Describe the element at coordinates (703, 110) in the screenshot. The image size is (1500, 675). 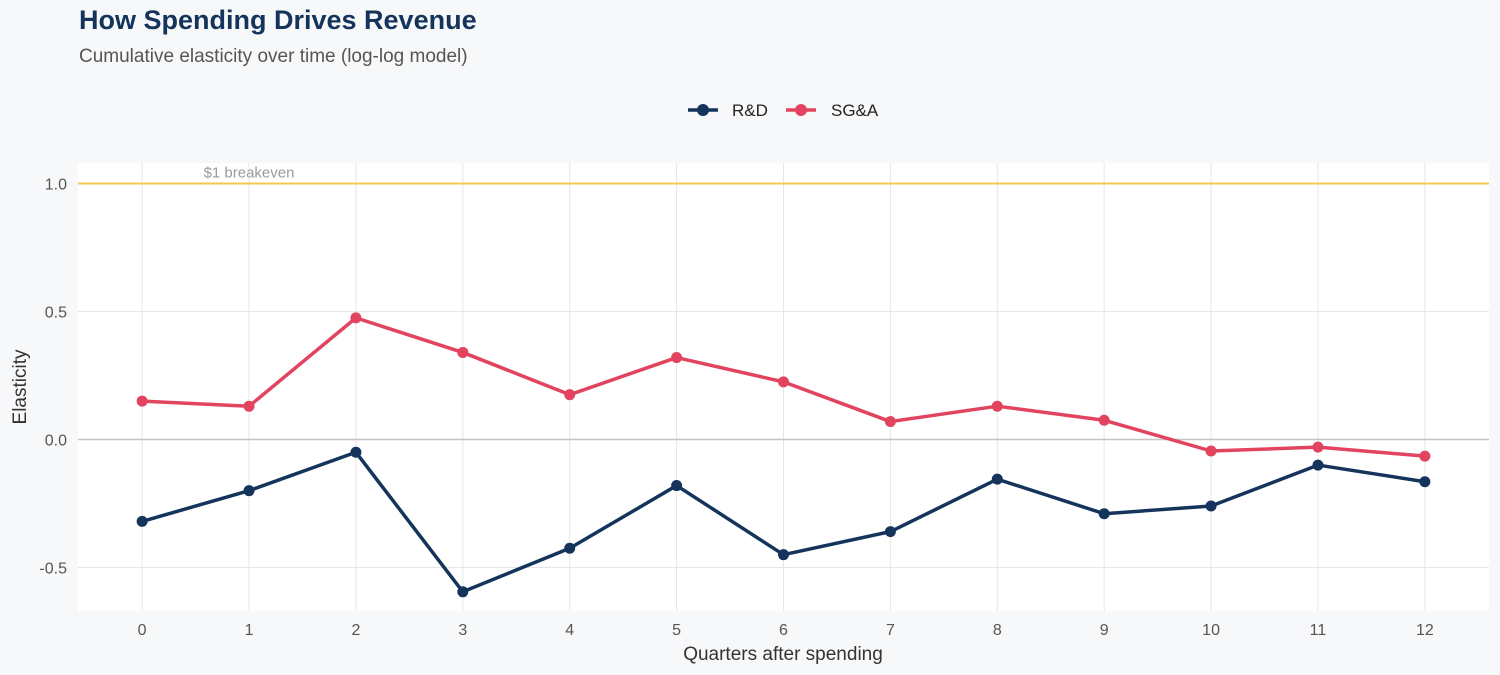
I see `legend-marker-rd` at that location.